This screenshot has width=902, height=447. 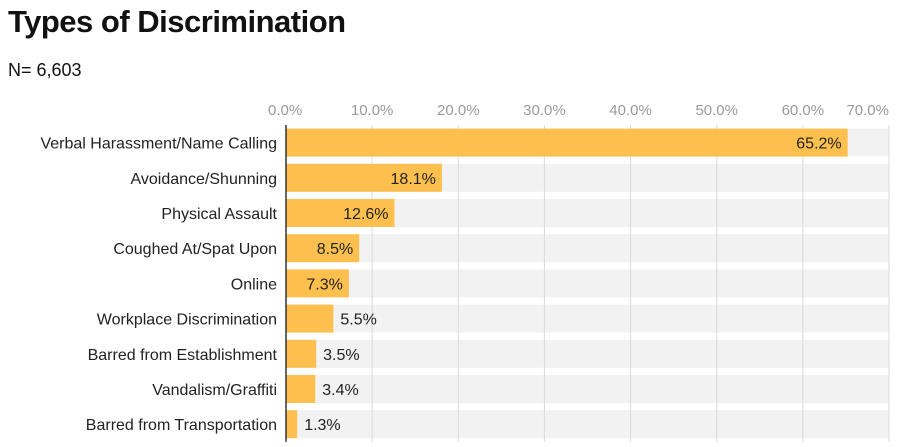 I want to click on chart-subtitle: N= 6,603, so click(x=45, y=70).